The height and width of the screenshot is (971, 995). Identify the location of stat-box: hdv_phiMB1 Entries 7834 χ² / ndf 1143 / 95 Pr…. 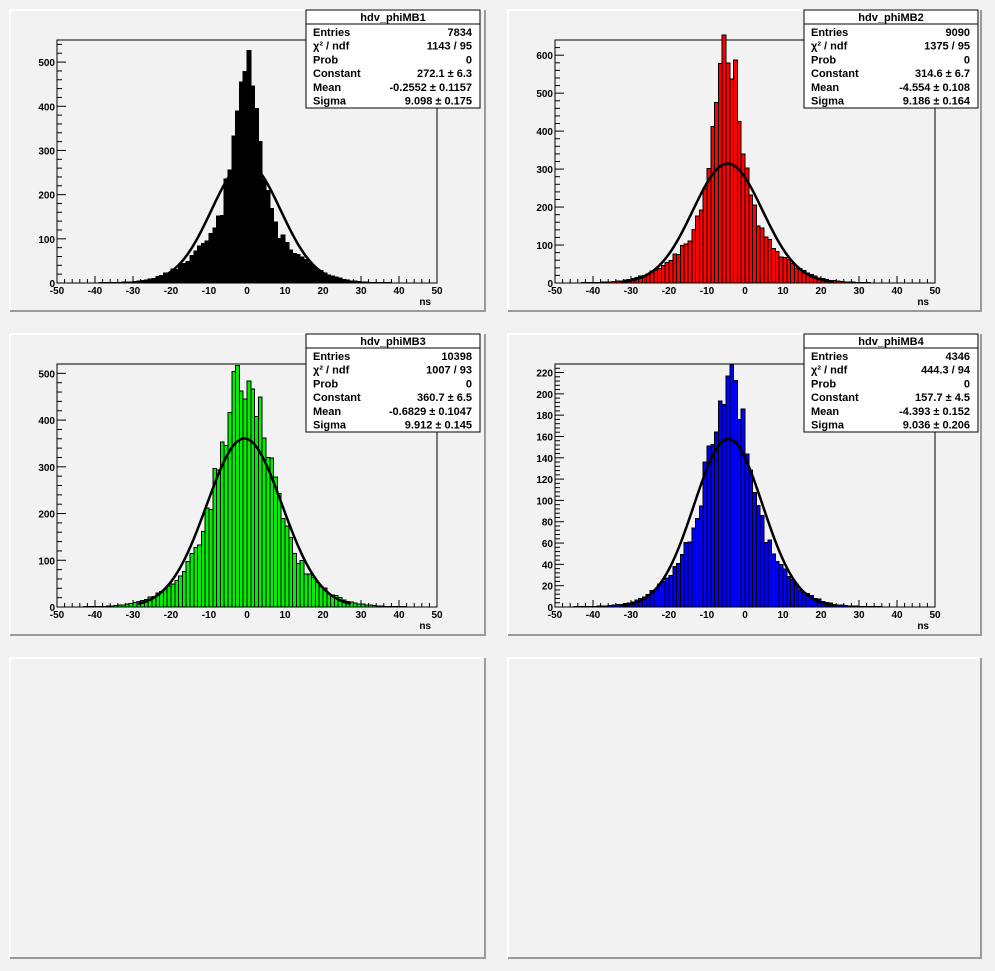
(393, 59).